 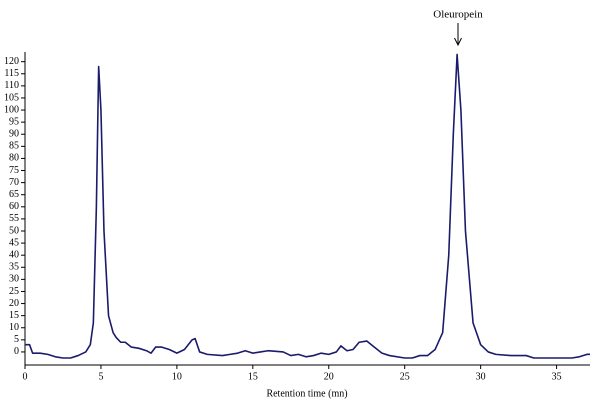 I want to click on y-tick-label: 115, so click(x=11, y=73).